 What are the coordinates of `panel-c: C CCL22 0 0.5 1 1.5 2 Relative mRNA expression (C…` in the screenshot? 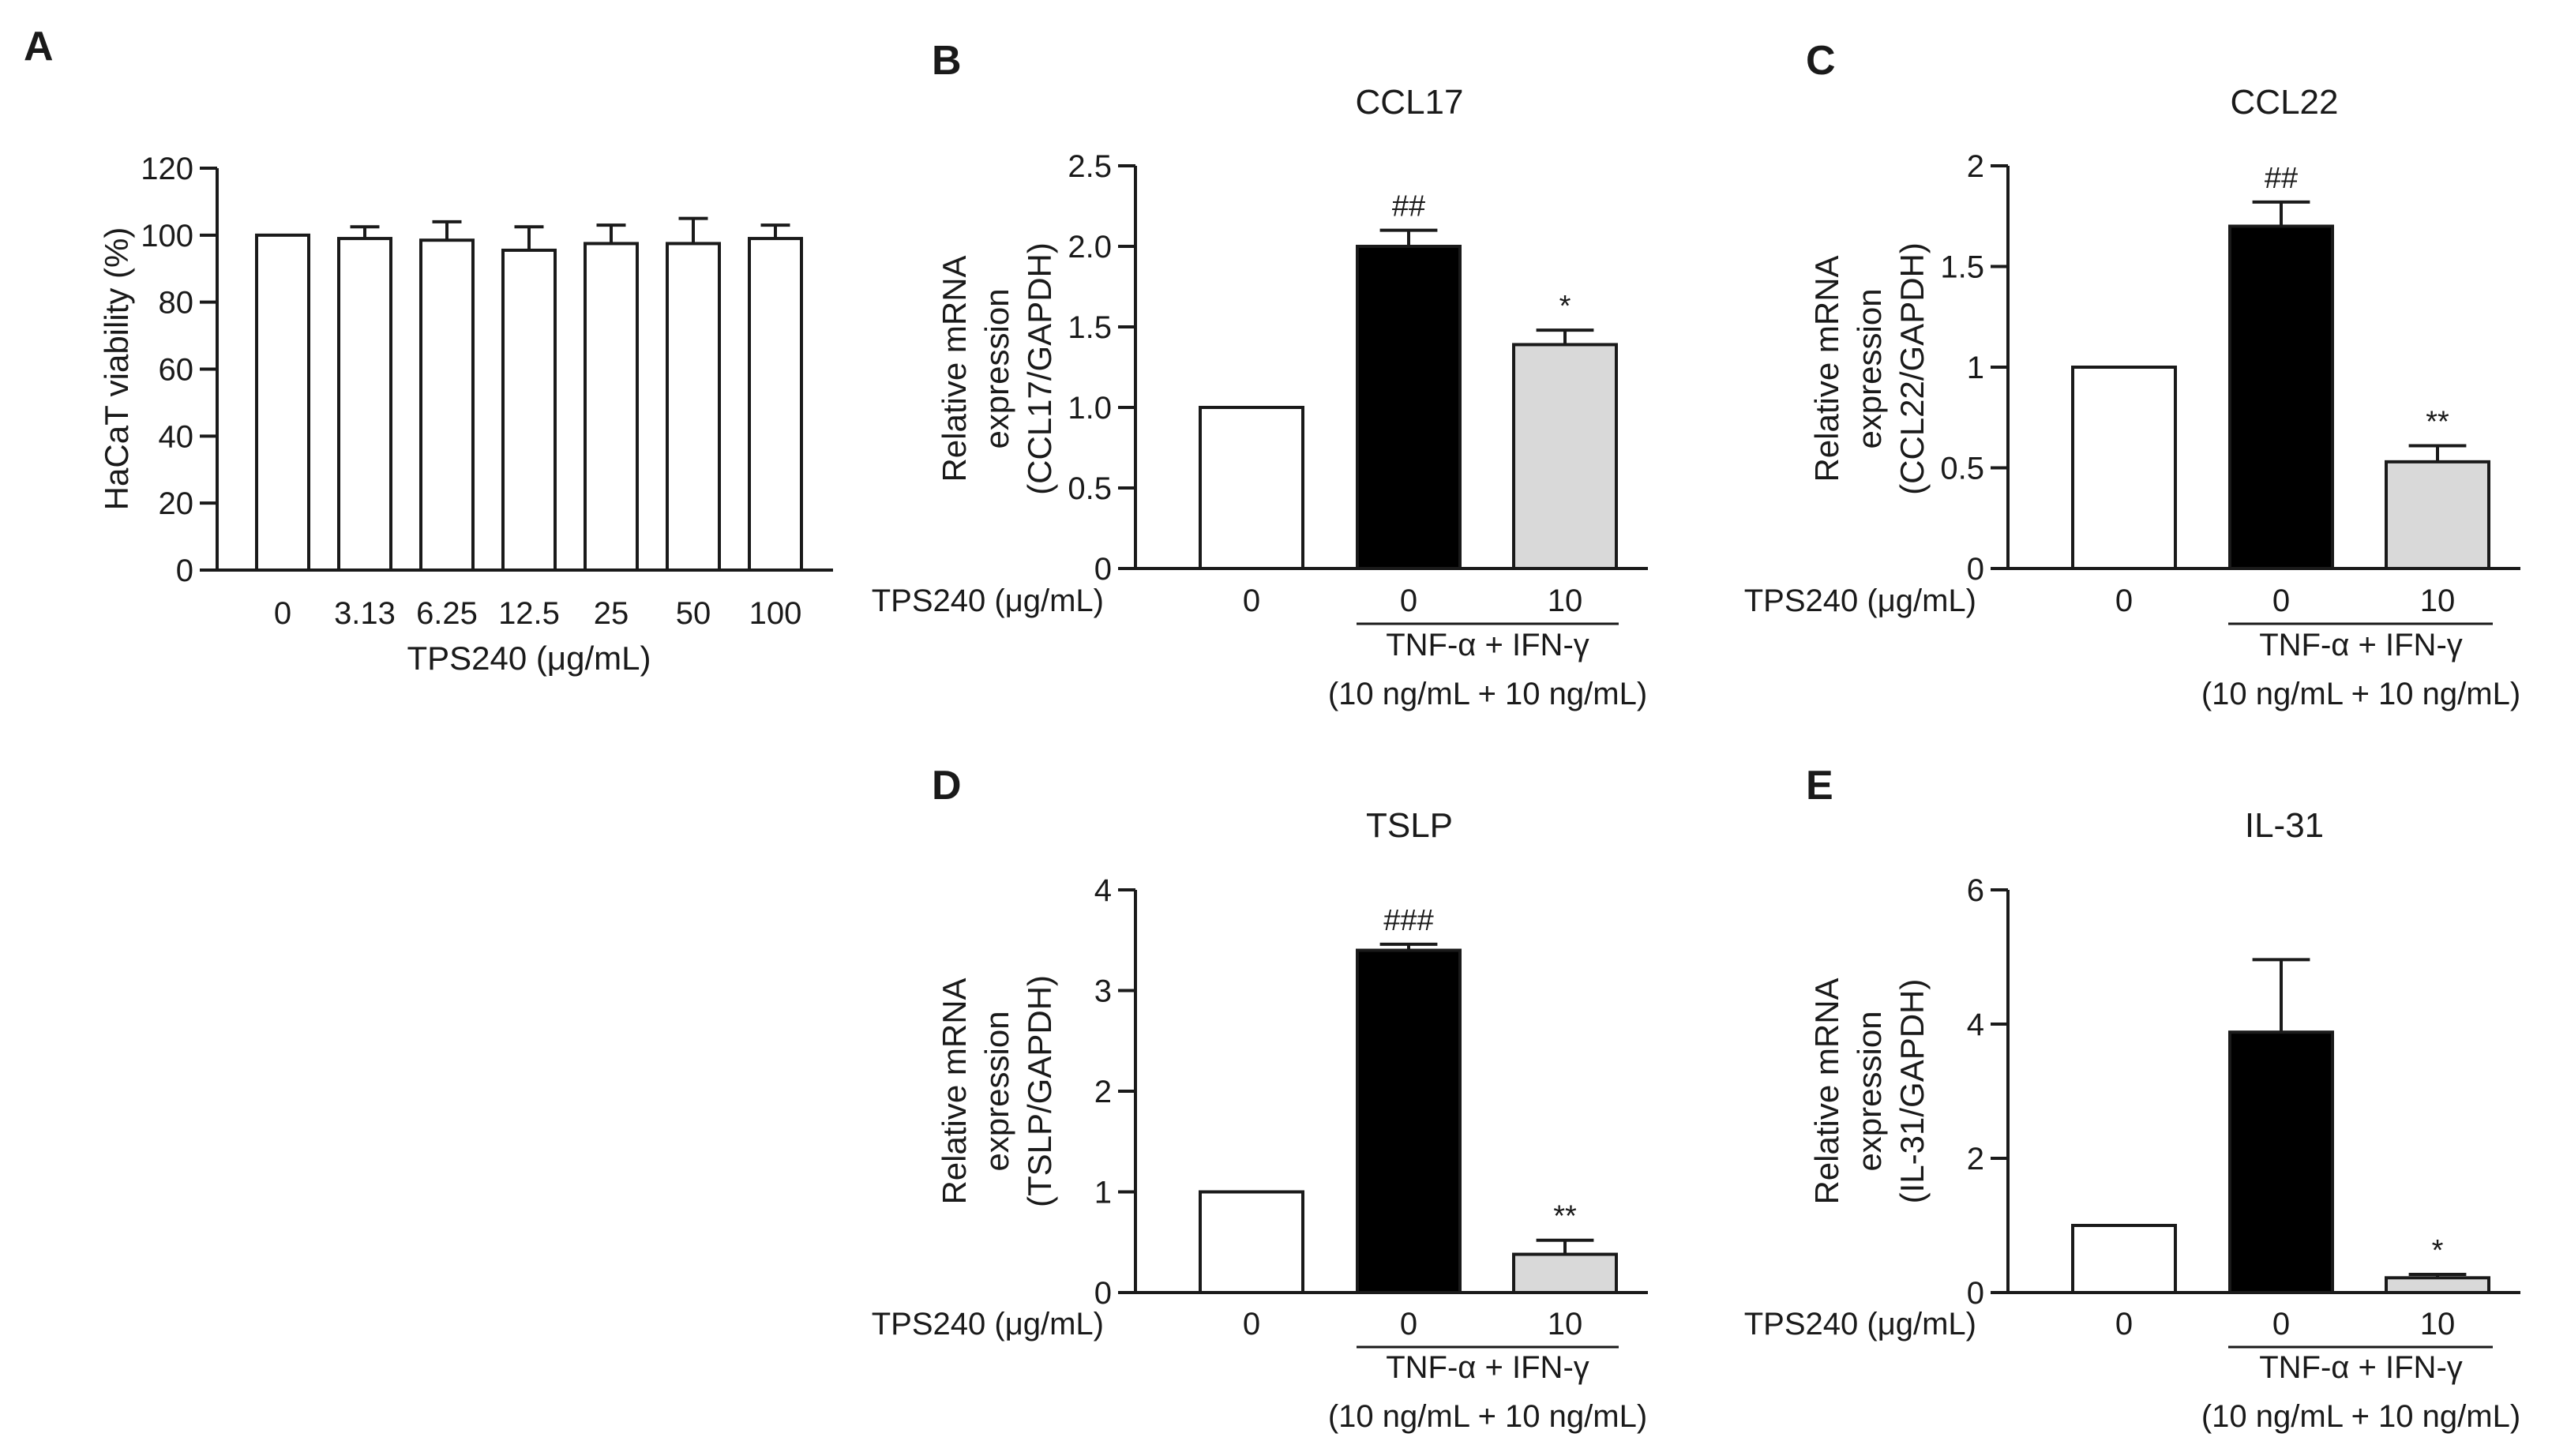 It's located at (2132, 374).